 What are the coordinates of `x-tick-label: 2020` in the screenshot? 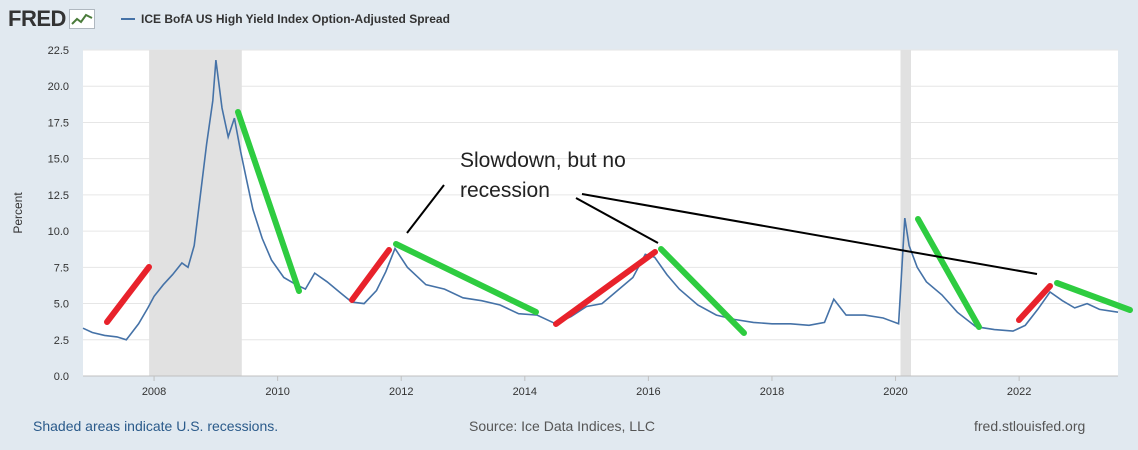 It's located at (895, 392).